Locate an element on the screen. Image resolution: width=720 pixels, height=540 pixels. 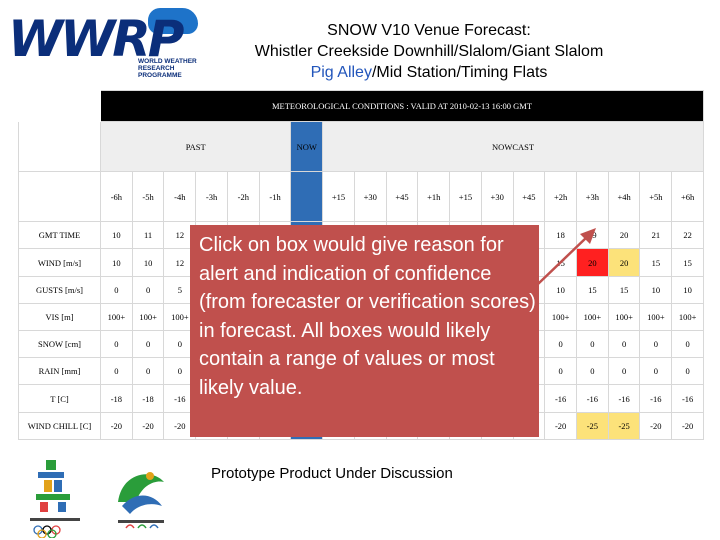
nowcast-header: NOWCAST is located at coordinates (513, 146).